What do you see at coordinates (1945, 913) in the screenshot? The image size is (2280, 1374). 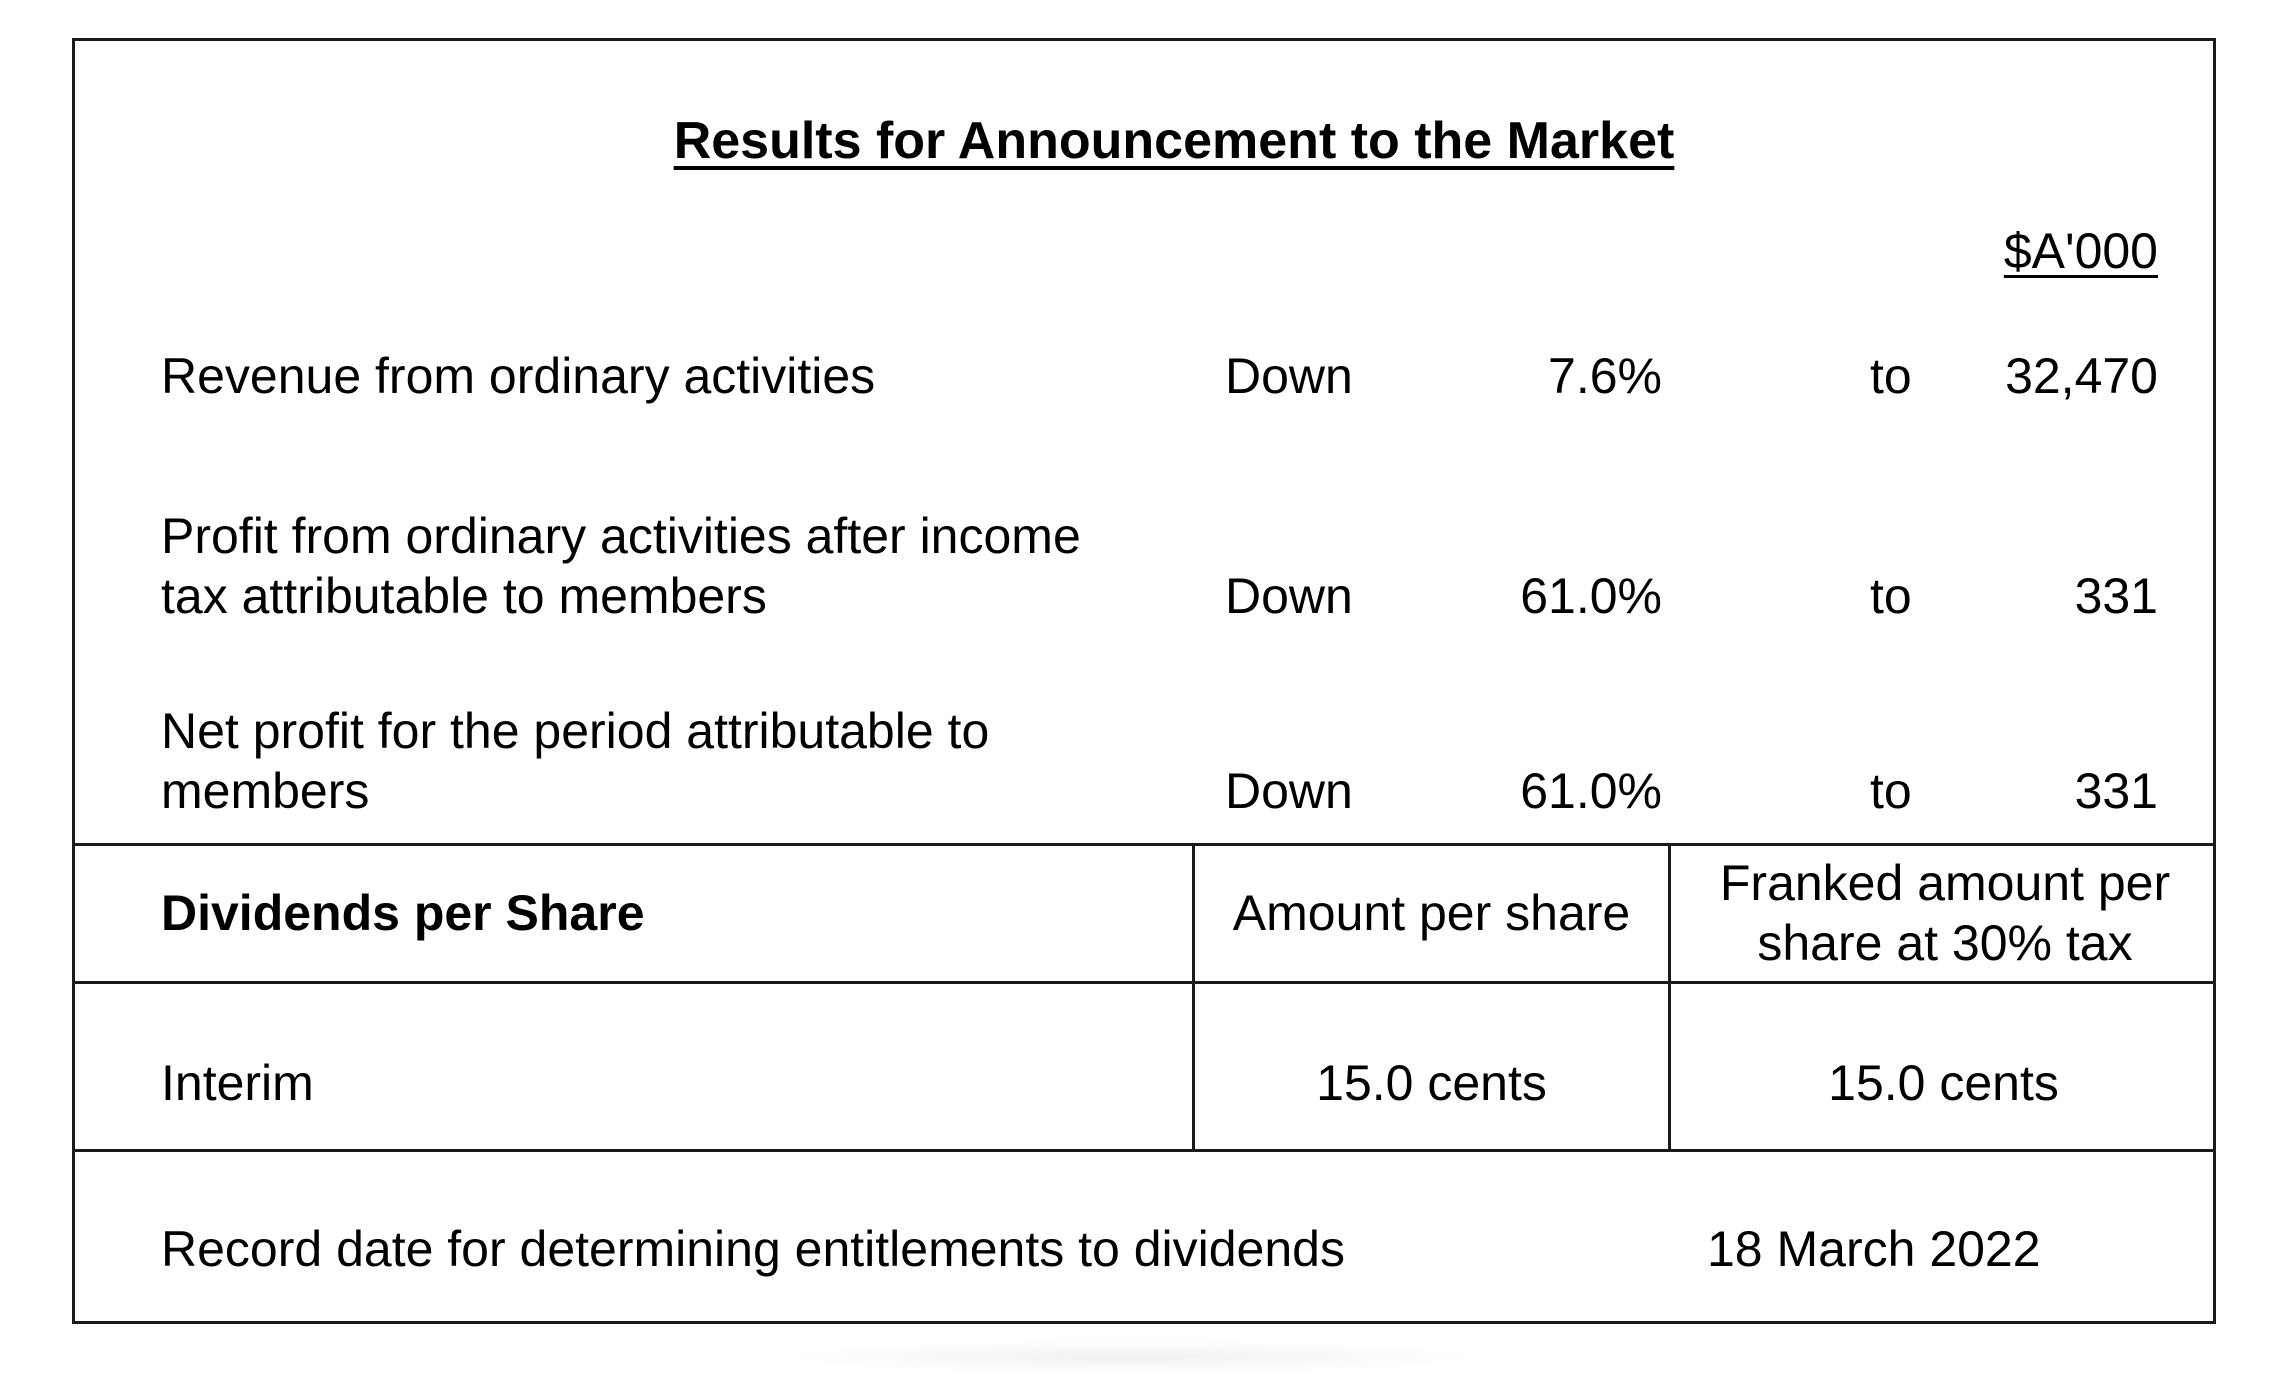 I see `franked-amount-header: Franked amount per share at 30% tax` at bounding box center [1945, 913].